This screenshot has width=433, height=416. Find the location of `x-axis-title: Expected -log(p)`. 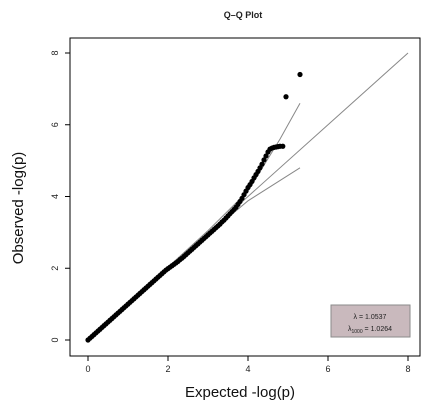

x-axis-title: Expected -log(p) is located at coordinates (240, 392).